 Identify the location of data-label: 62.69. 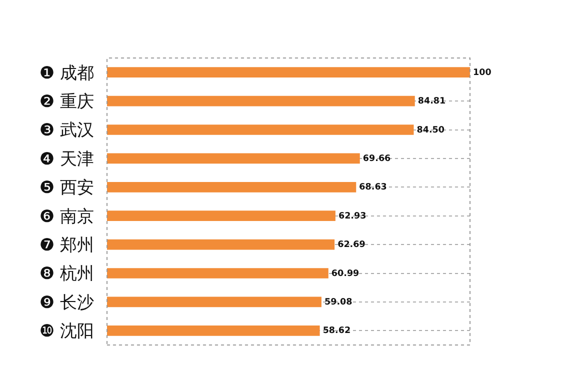
(352, 245).